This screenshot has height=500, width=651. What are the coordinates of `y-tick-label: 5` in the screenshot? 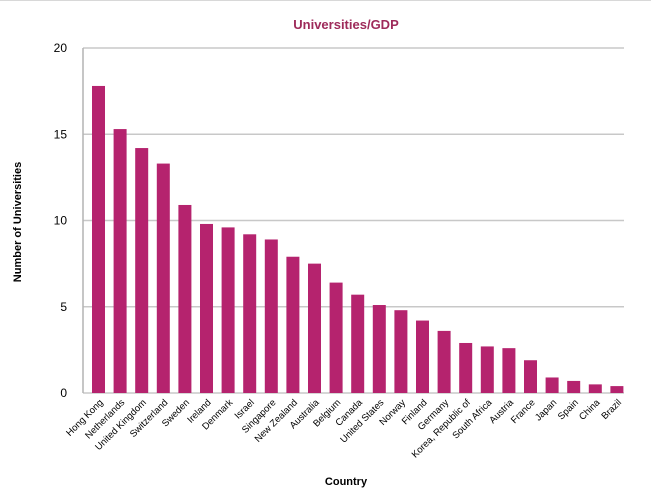 It's located at (63, 307).